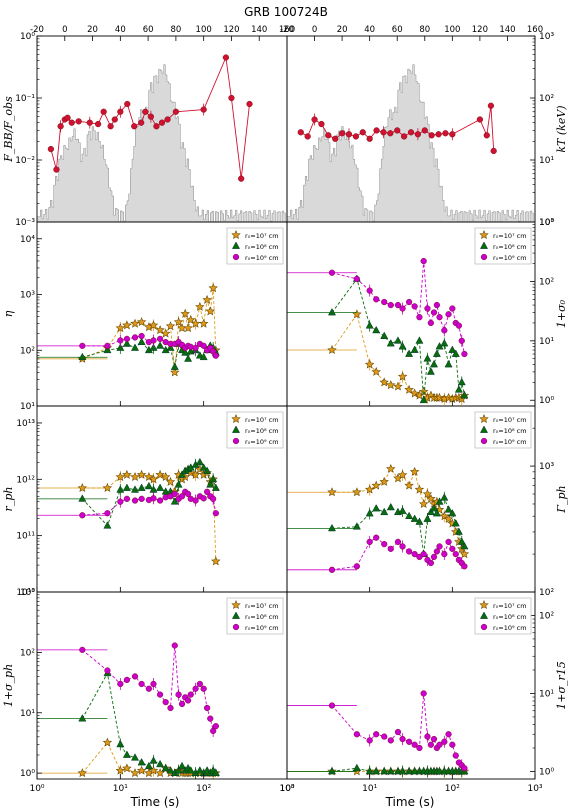 The image size is (580, 811). Describe the element at coordinates (25, 161) in the screenshot. I see `y-tick-label: 10⁻²` at that location.